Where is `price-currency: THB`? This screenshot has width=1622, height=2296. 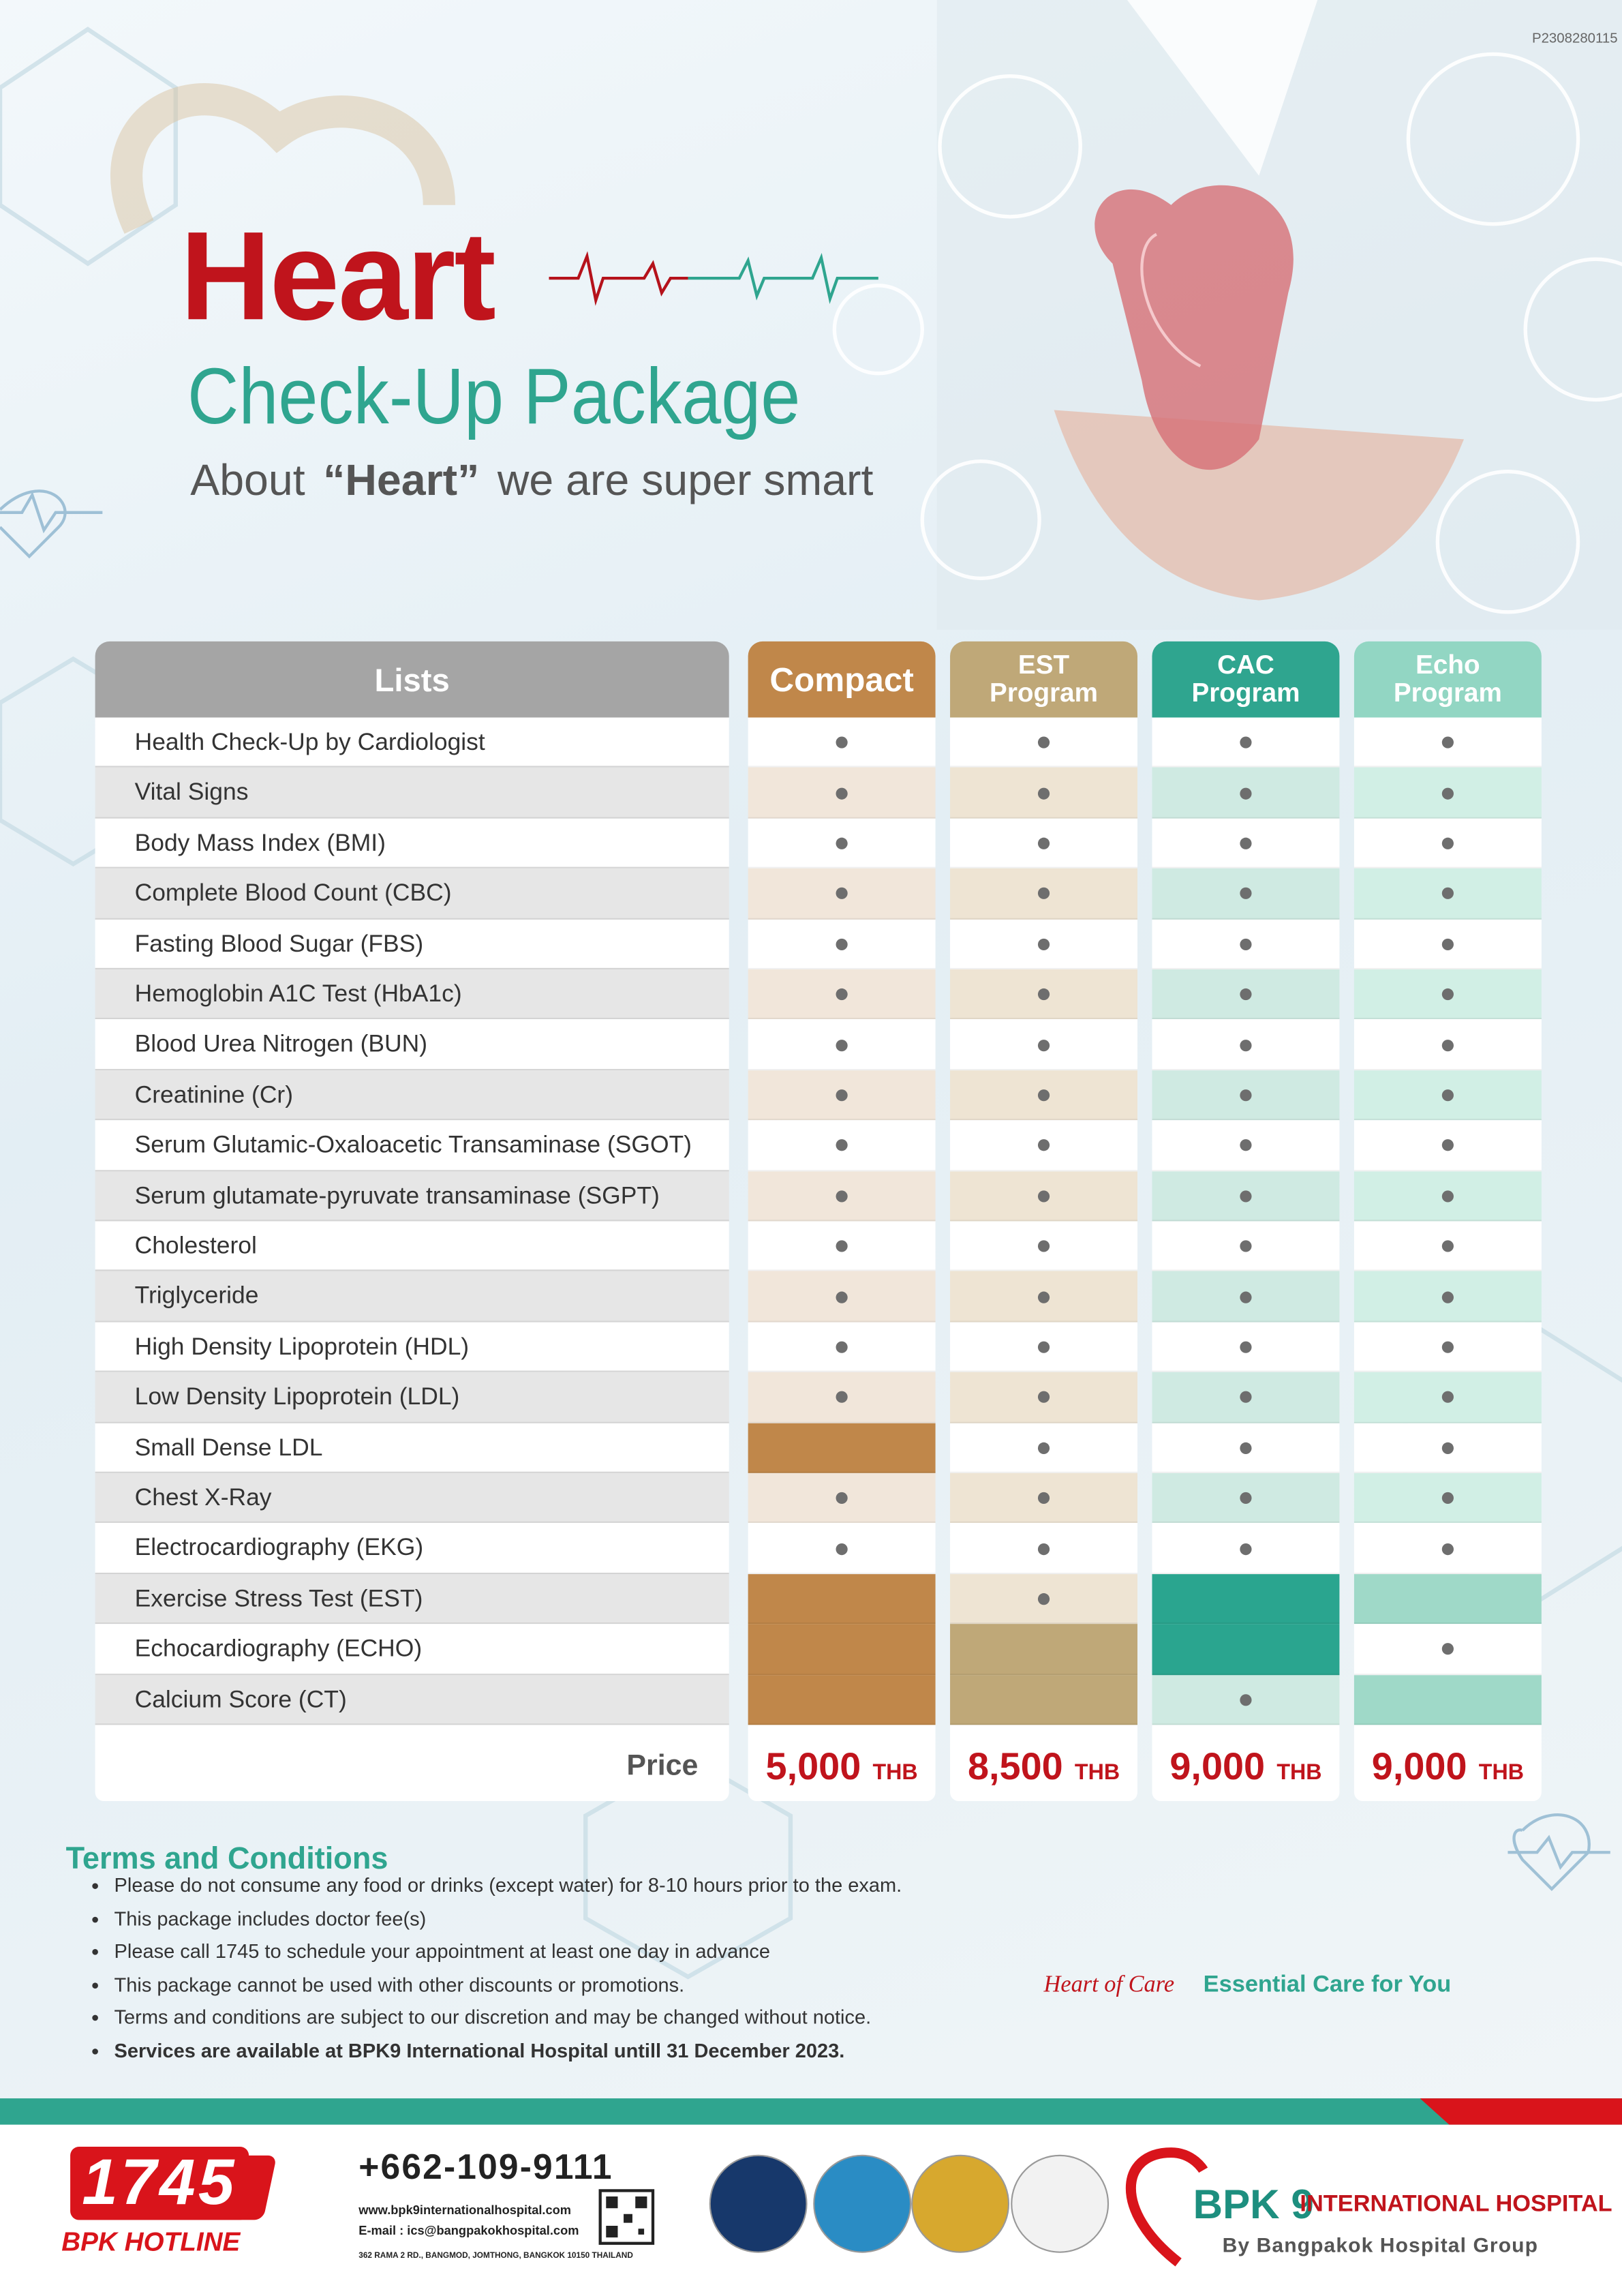
price-currency: THB is located at coordinates (895, 1772).